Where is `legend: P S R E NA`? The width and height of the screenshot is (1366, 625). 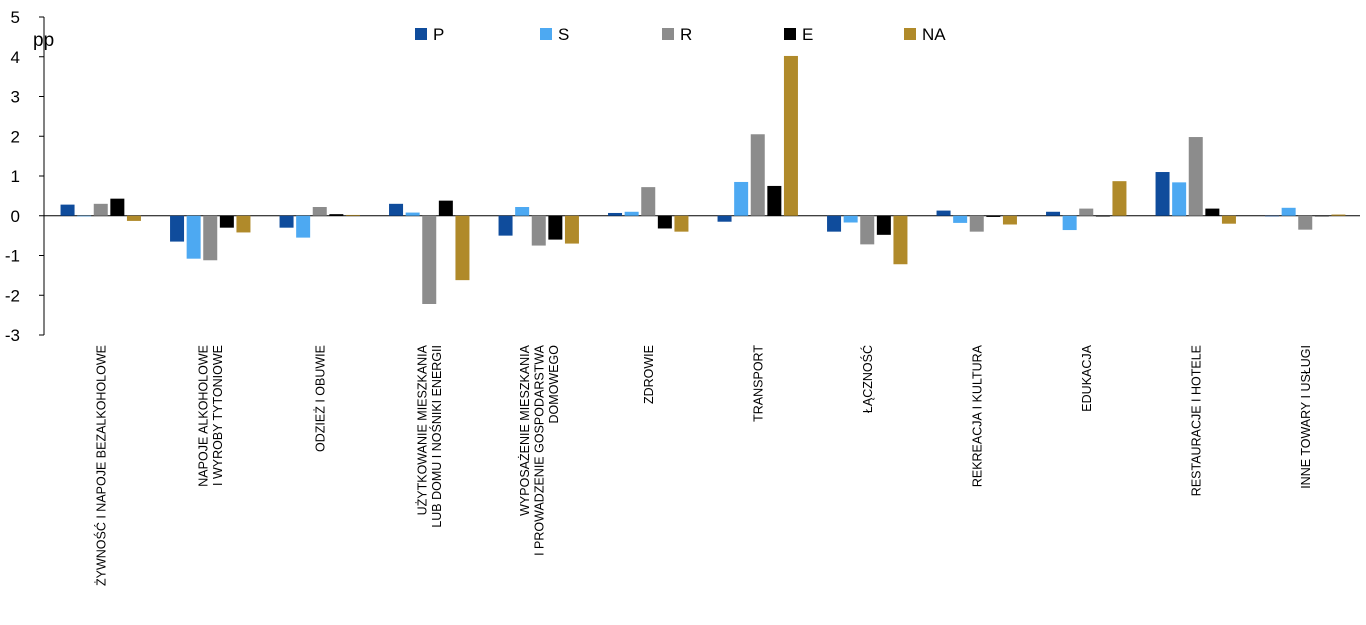 legend: P S R E NA is located at coordinates (680, 34).